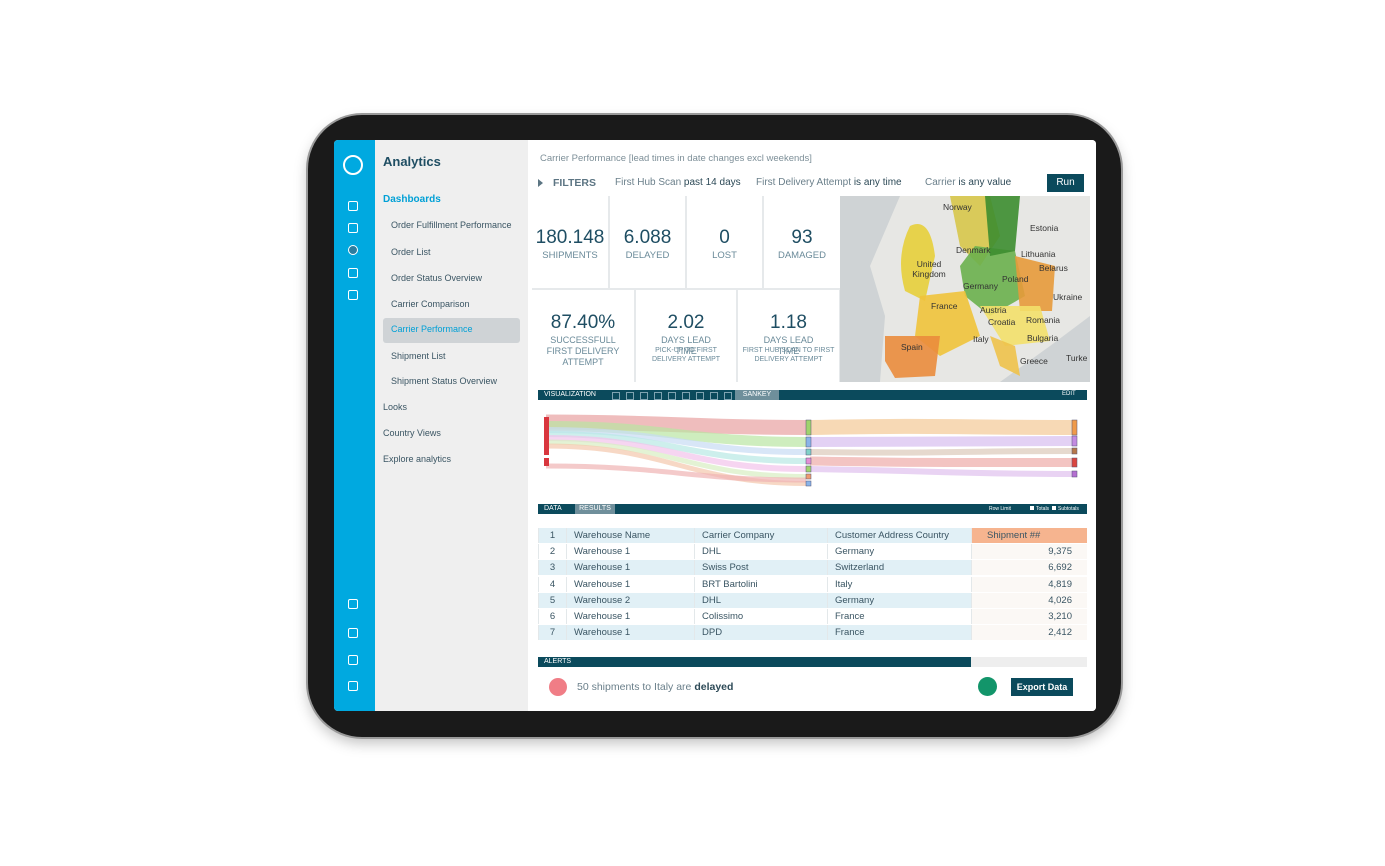 Image resolution: width=1385 pixels, height=866 pixels. Describe the element at coordinates (1002, 322) in the screenshot. I see `map-label: Croatia` at that location.